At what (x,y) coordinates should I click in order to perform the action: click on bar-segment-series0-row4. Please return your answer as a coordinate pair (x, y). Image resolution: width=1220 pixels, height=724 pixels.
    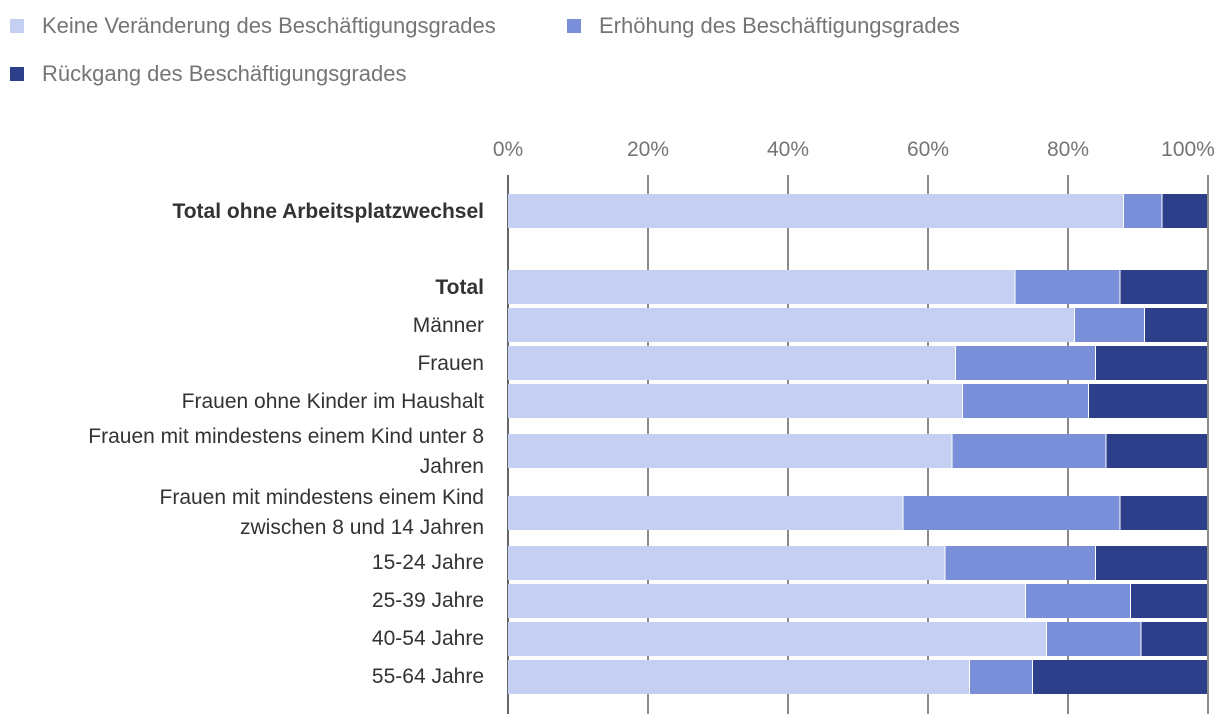
    Looking at the image, I should click on (735, 401).